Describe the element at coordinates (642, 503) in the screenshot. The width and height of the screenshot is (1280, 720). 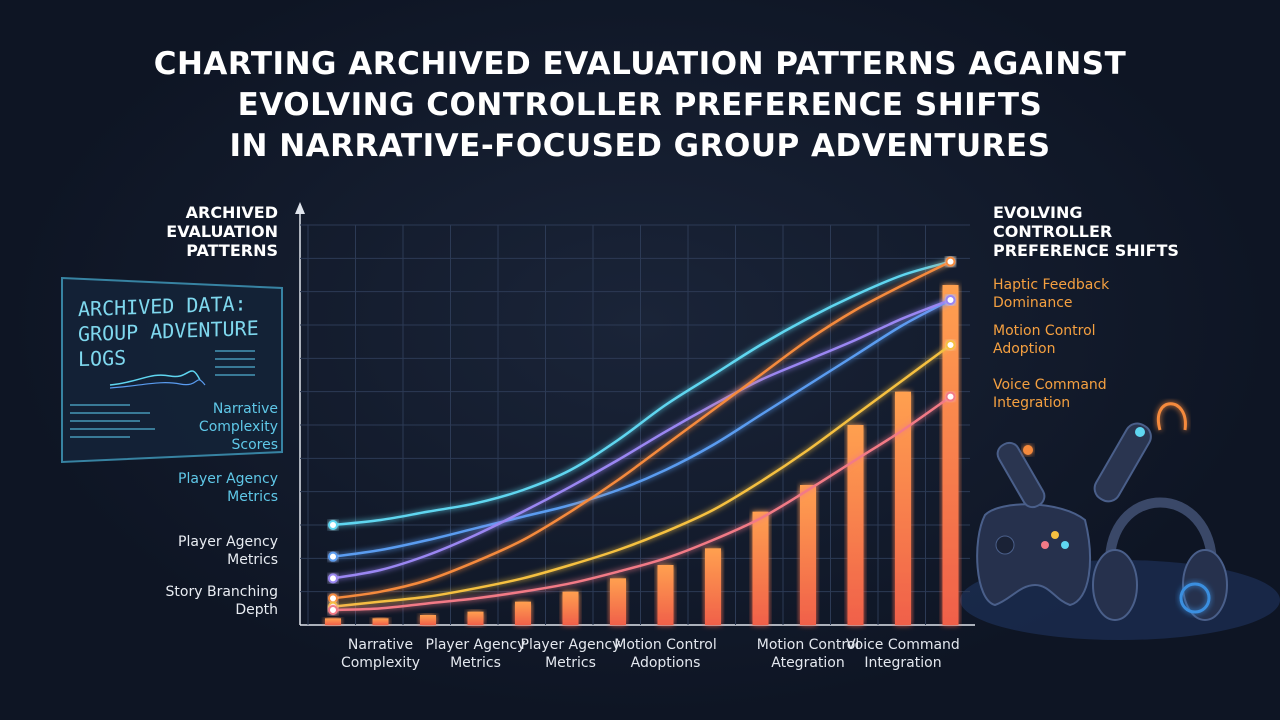
I see `series-line` at that location.